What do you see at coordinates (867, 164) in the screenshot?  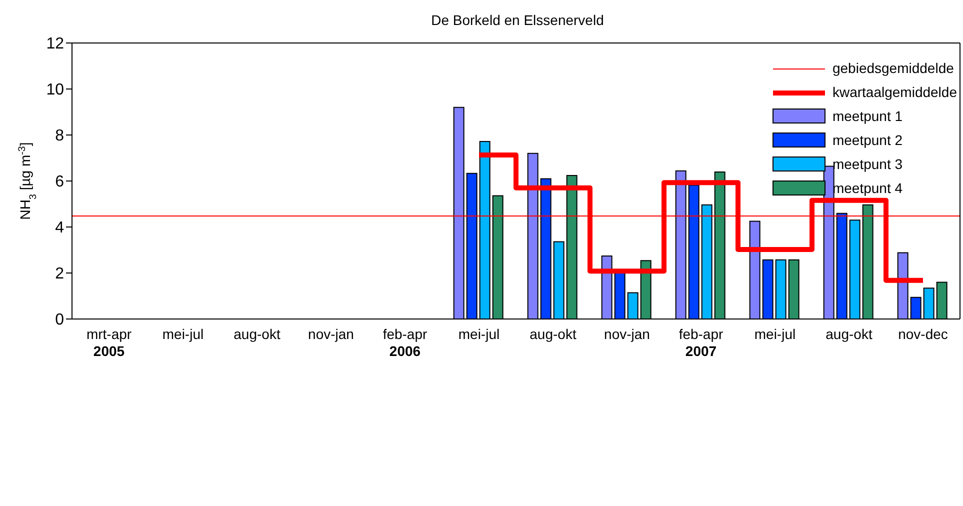 I see `legend-label: meetpunt 3` at bounding box center [867, 164].